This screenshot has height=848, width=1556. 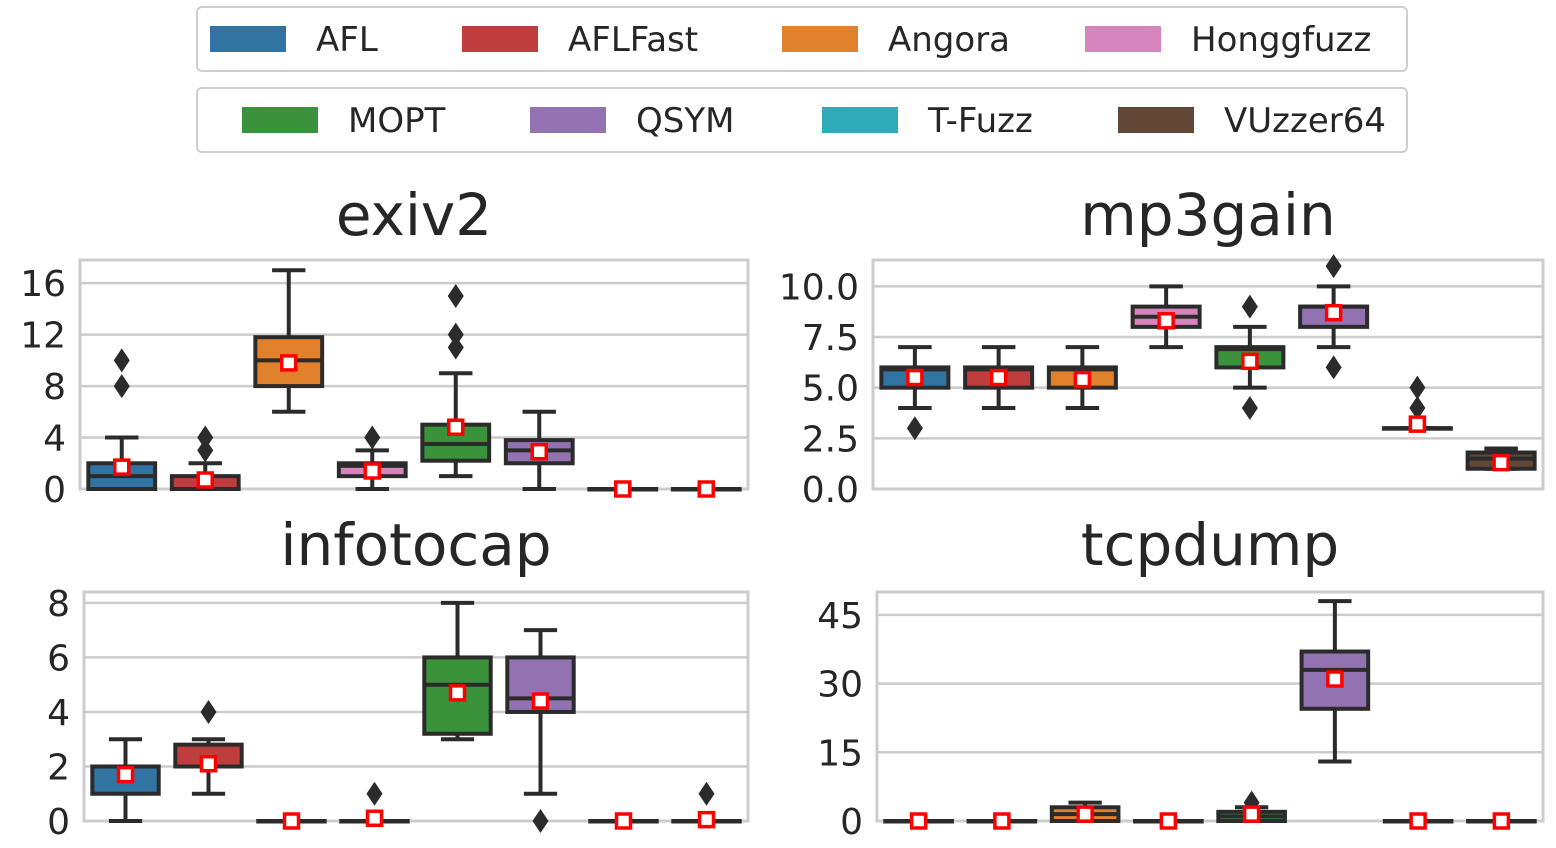 I want to click on legend-label-t-fuzz: T-Fuzz, so click(x=980, y=121).